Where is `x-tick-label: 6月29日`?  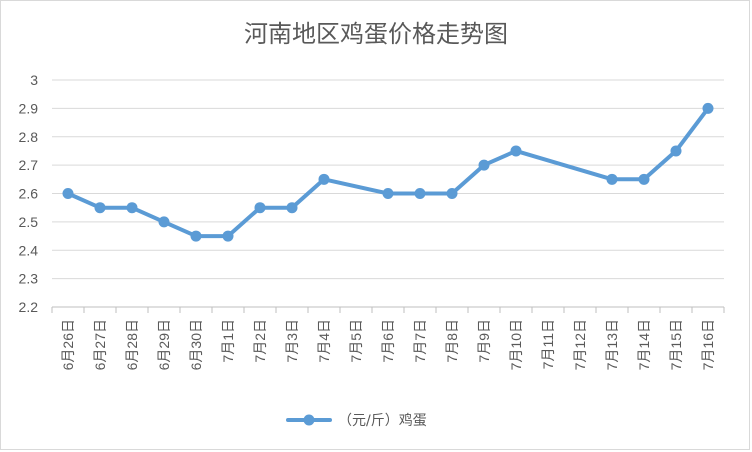 x-tick-label: 6月29日 is located at coordinates (164, 344).